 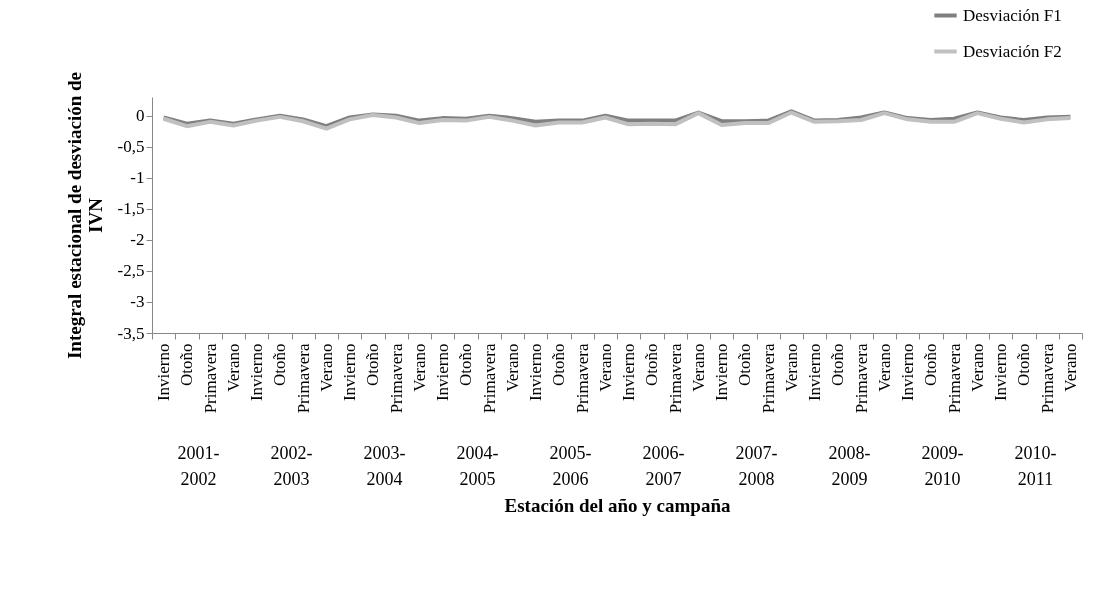 I want to click on y-tick-label: -1,5, so click(x=131, y=209).